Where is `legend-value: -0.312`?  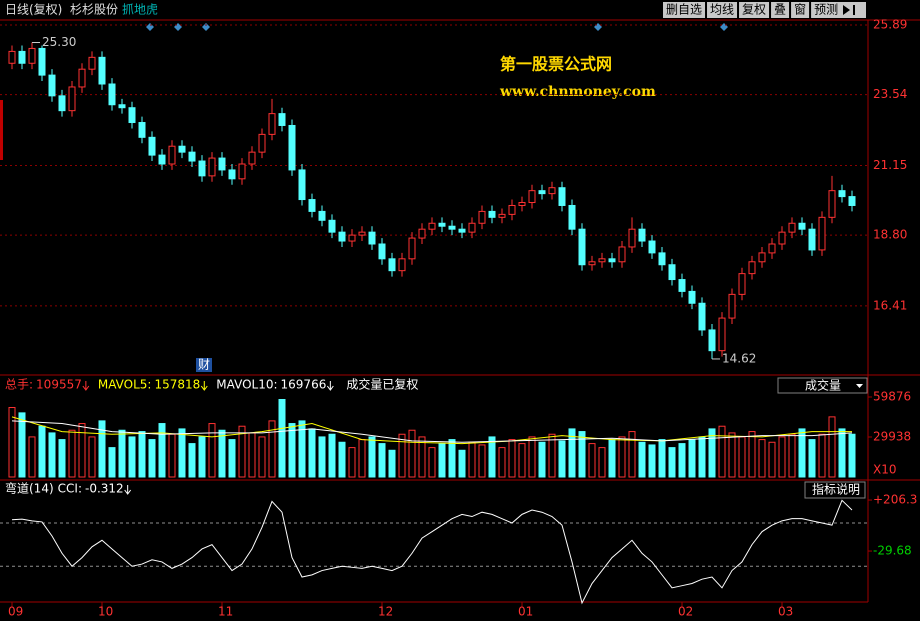 legend-value: -0.312 is located at coordinates (104, 489).